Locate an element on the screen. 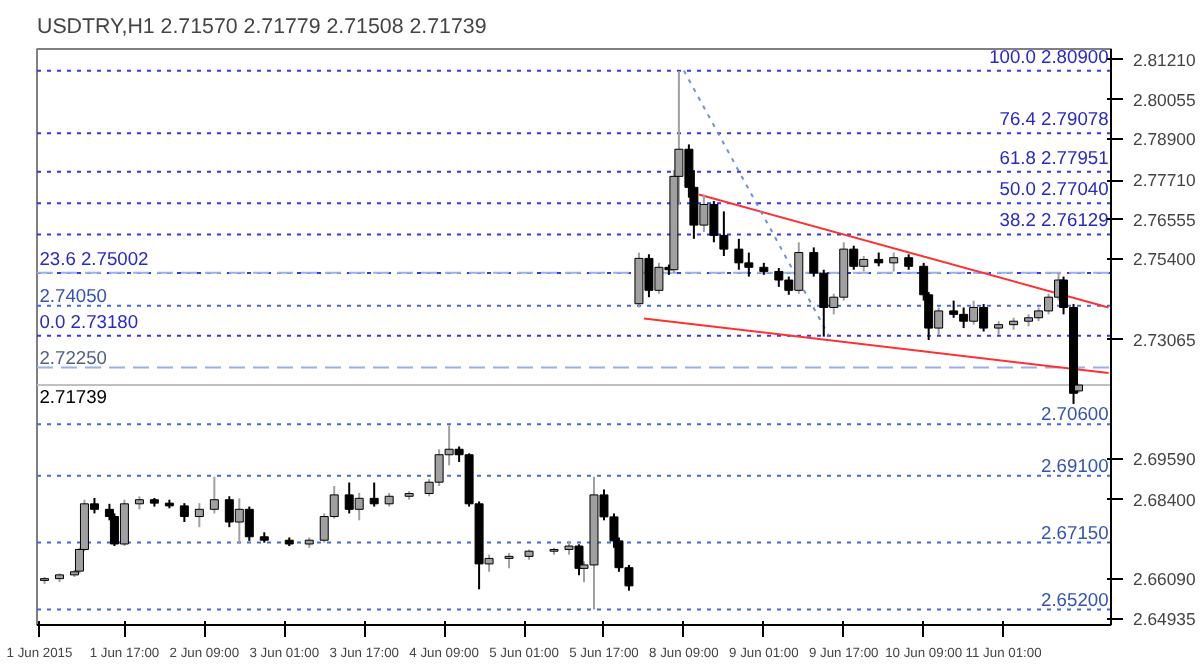  ref-line-label: 2.67150 is located at coordinates (1075, 532).